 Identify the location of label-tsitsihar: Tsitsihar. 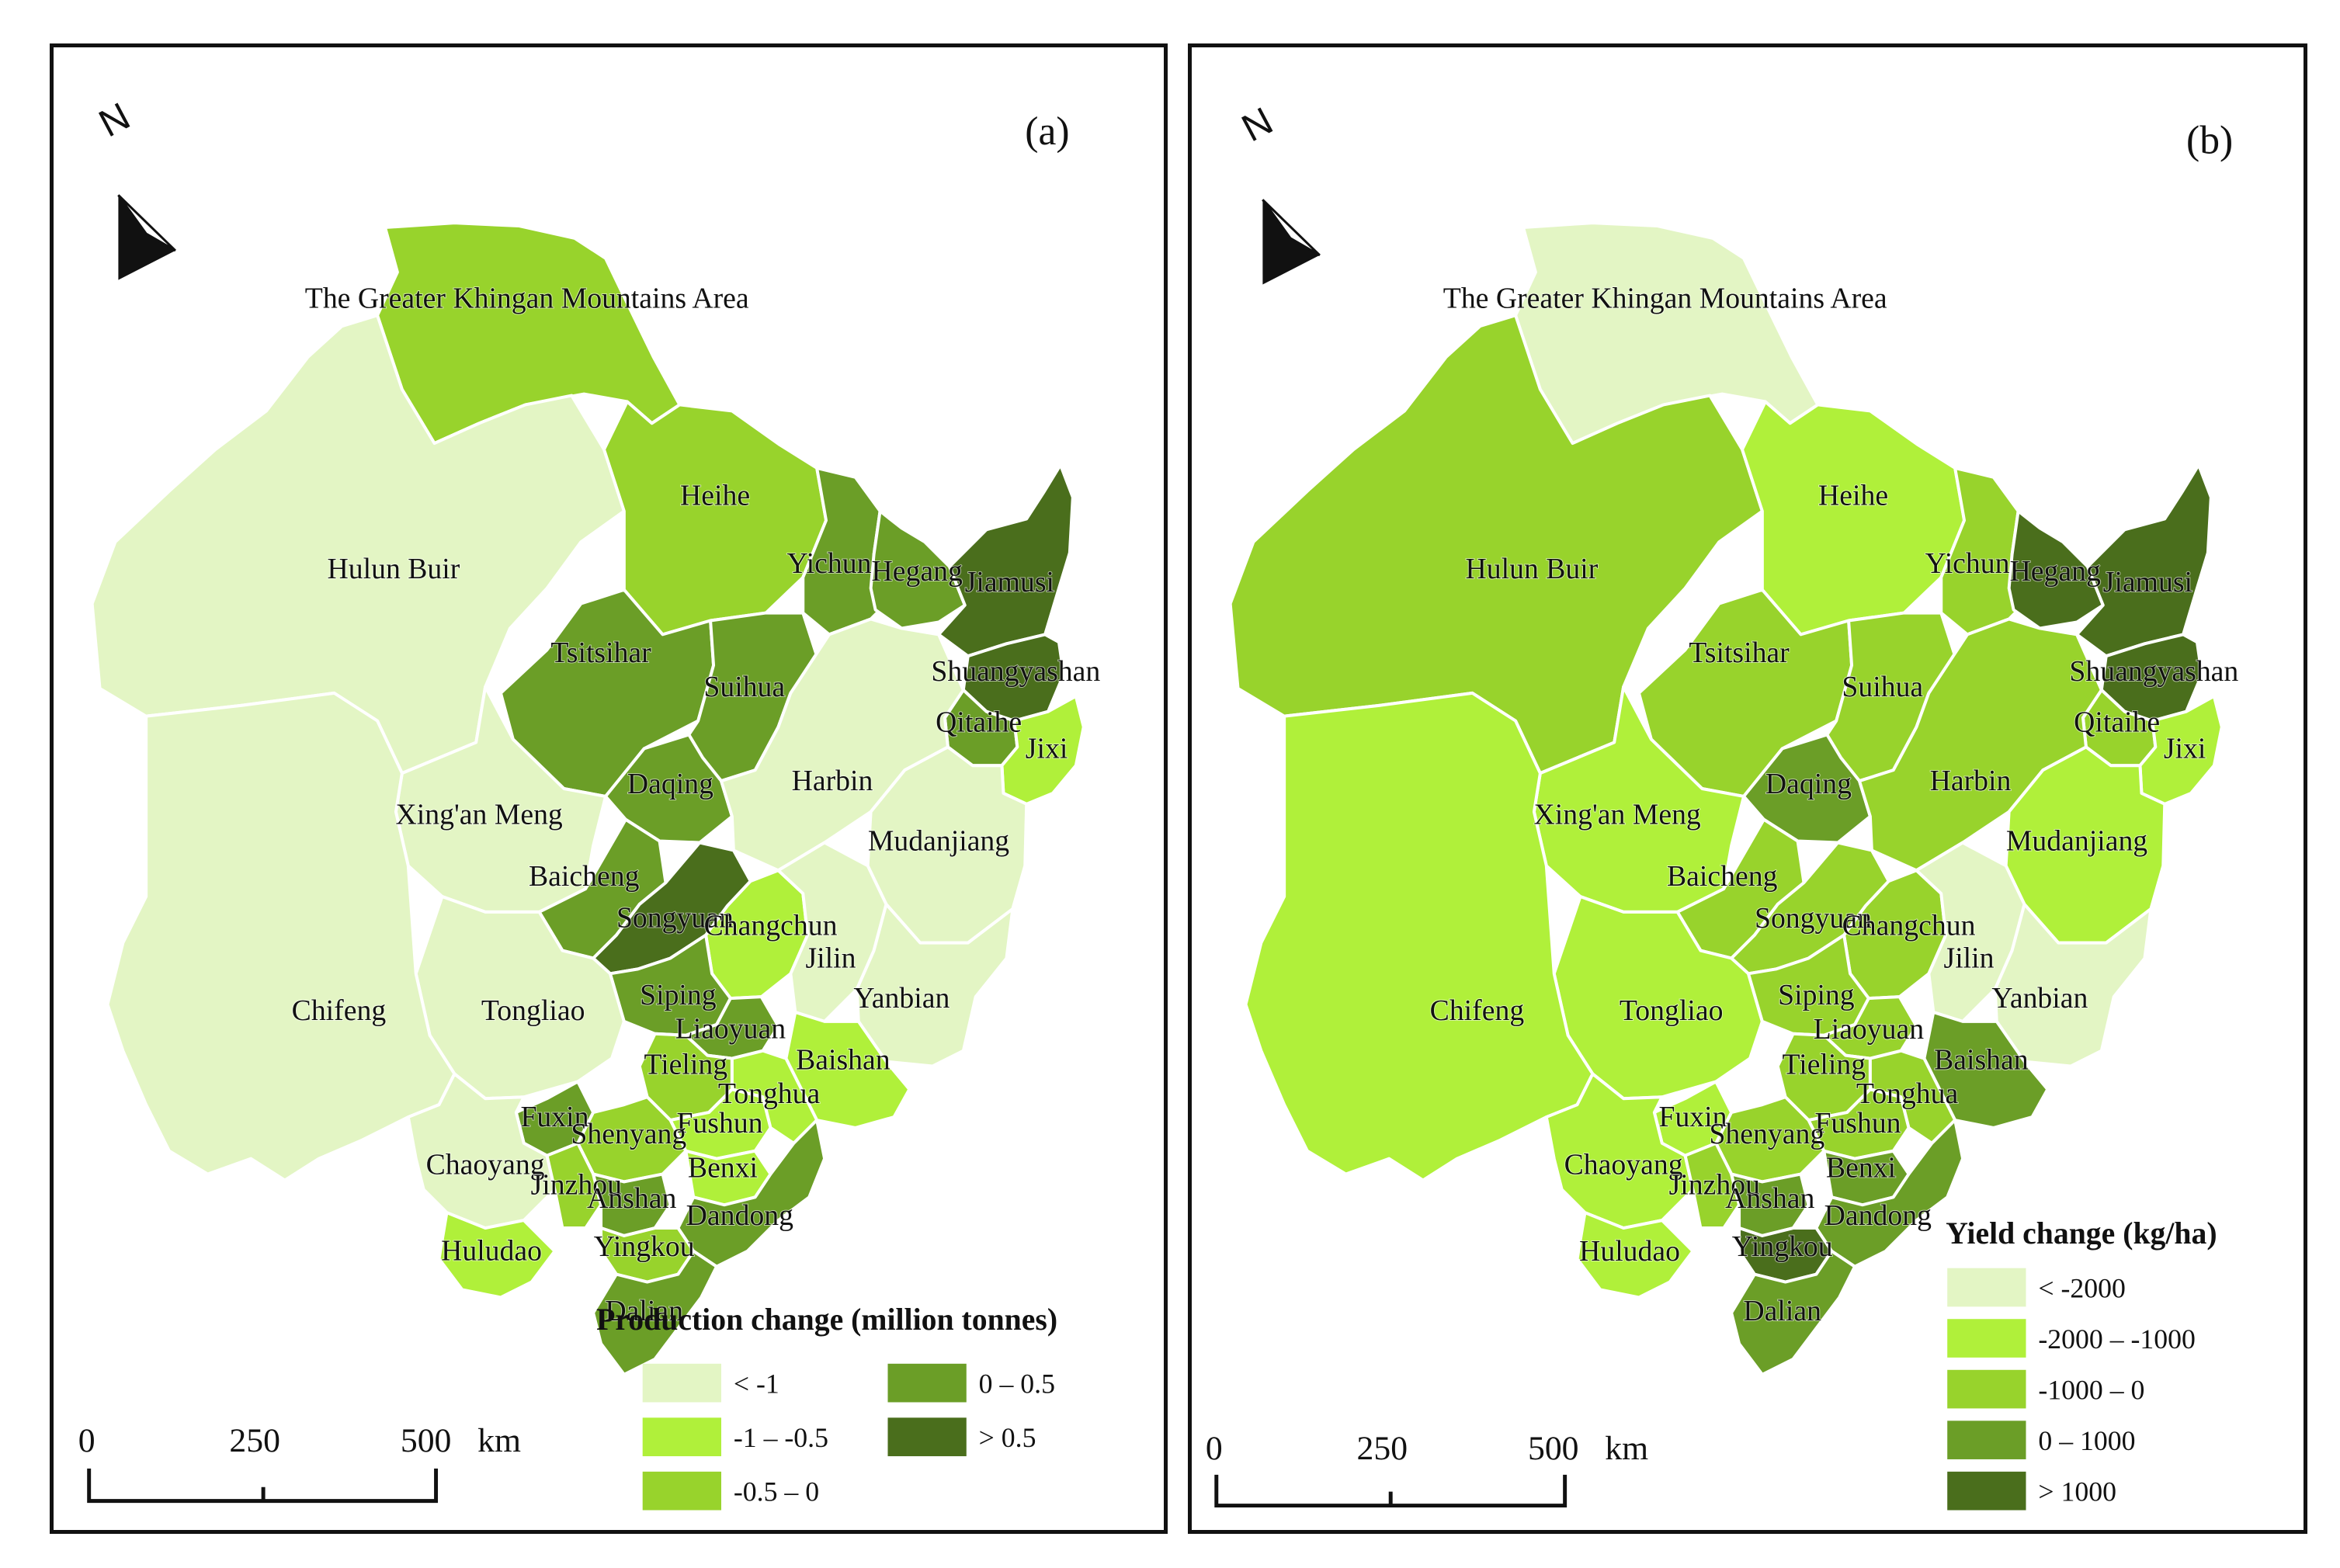
(1739, 653).